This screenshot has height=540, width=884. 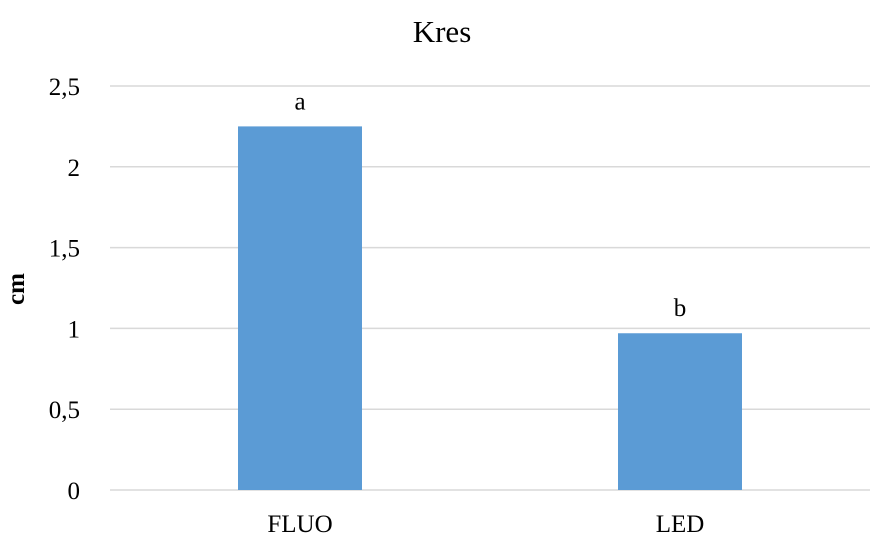 What do you see at coordinates (680, 524) in the screenshot?
I see `x-tick-label: LED` at bounding box center [680, 524].